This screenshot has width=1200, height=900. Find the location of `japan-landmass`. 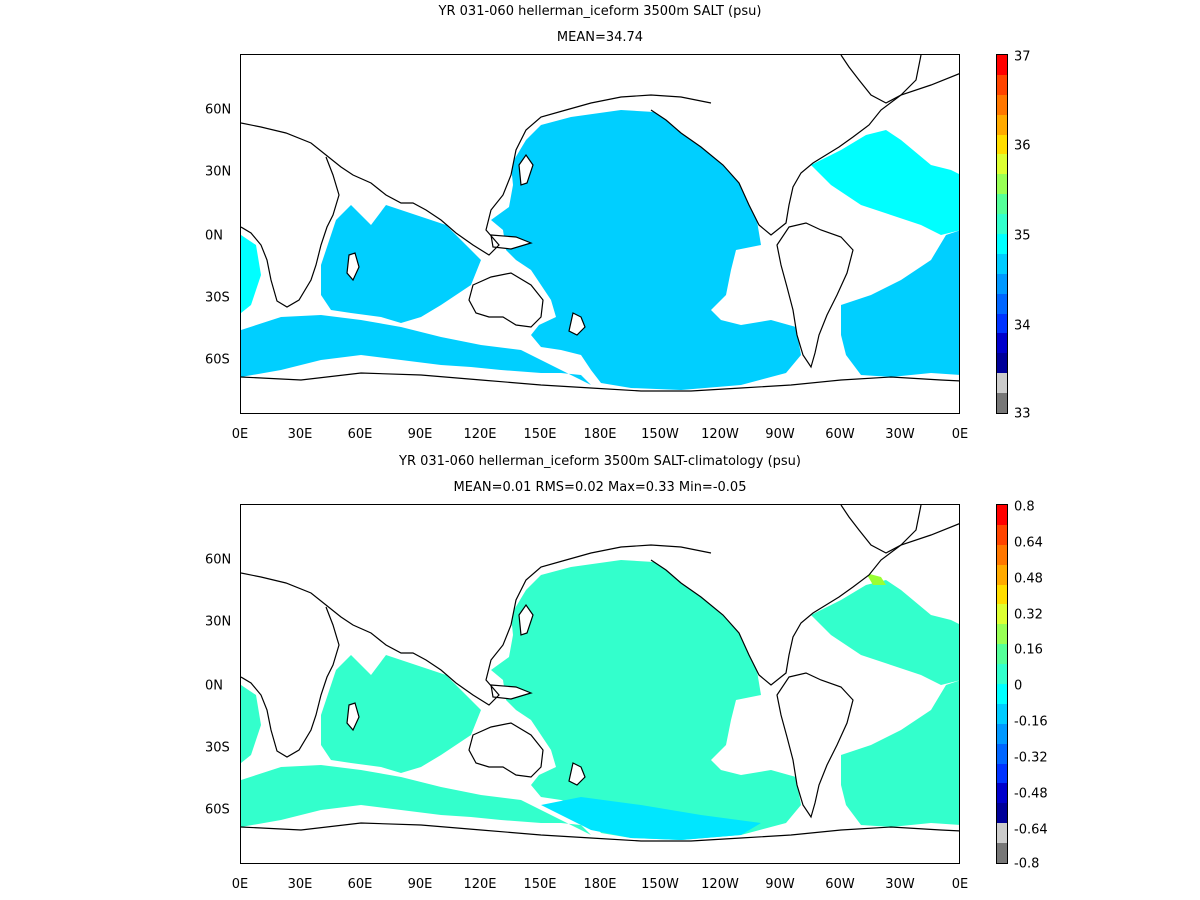

japan-landmass is located at coordinates (526, 170).